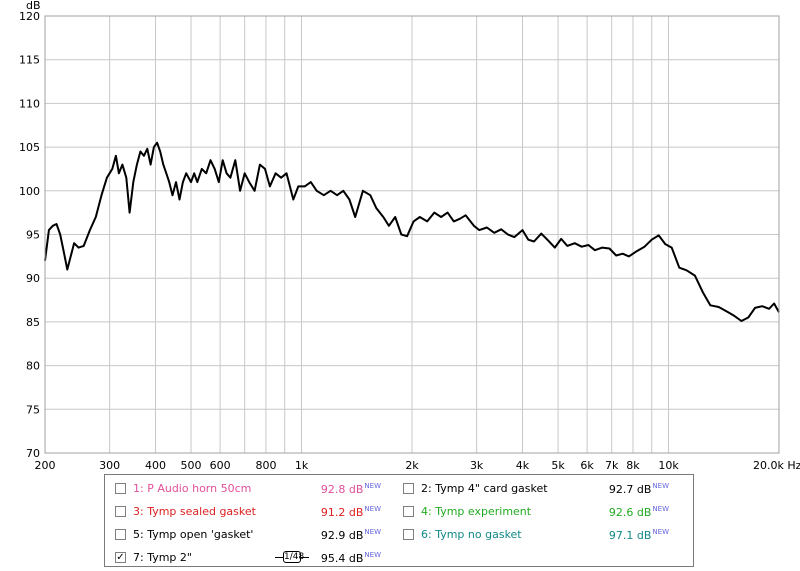  I want to click on x-tick-label: 400, so click(155, 464).